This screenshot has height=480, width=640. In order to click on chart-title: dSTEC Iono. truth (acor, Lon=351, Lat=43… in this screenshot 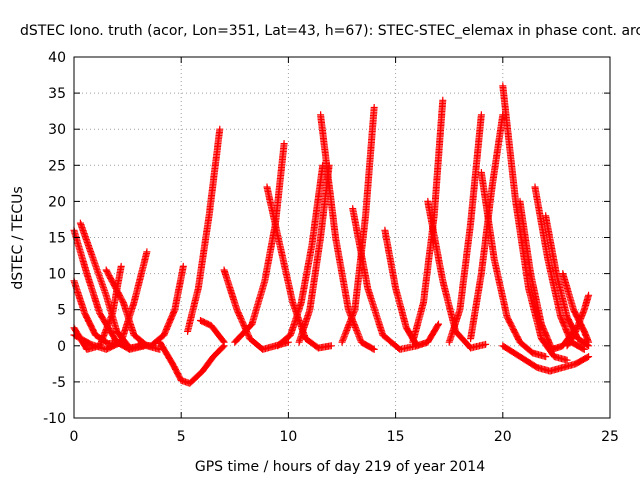, I will do `click(330, 31)`.